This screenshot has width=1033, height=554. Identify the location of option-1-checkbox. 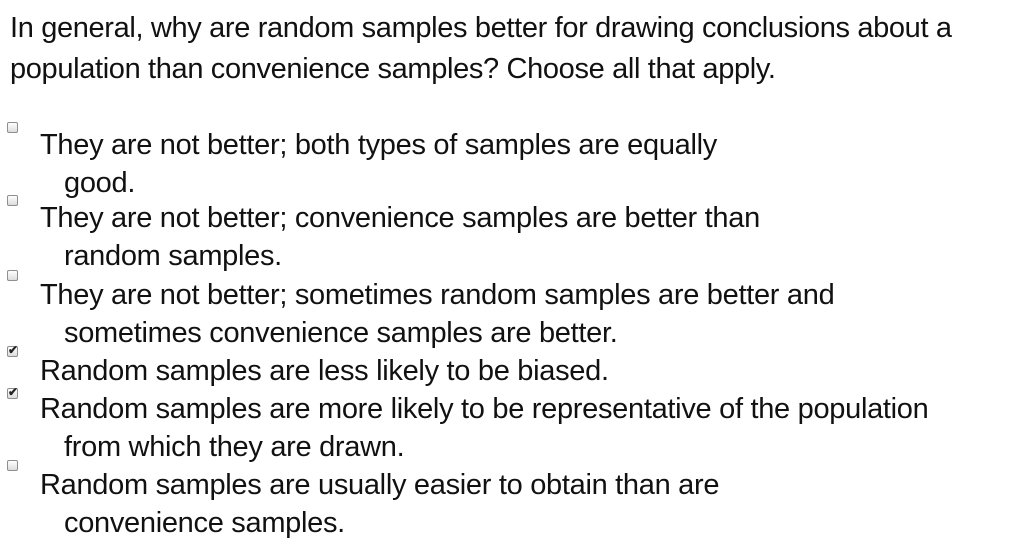
(12, 127).